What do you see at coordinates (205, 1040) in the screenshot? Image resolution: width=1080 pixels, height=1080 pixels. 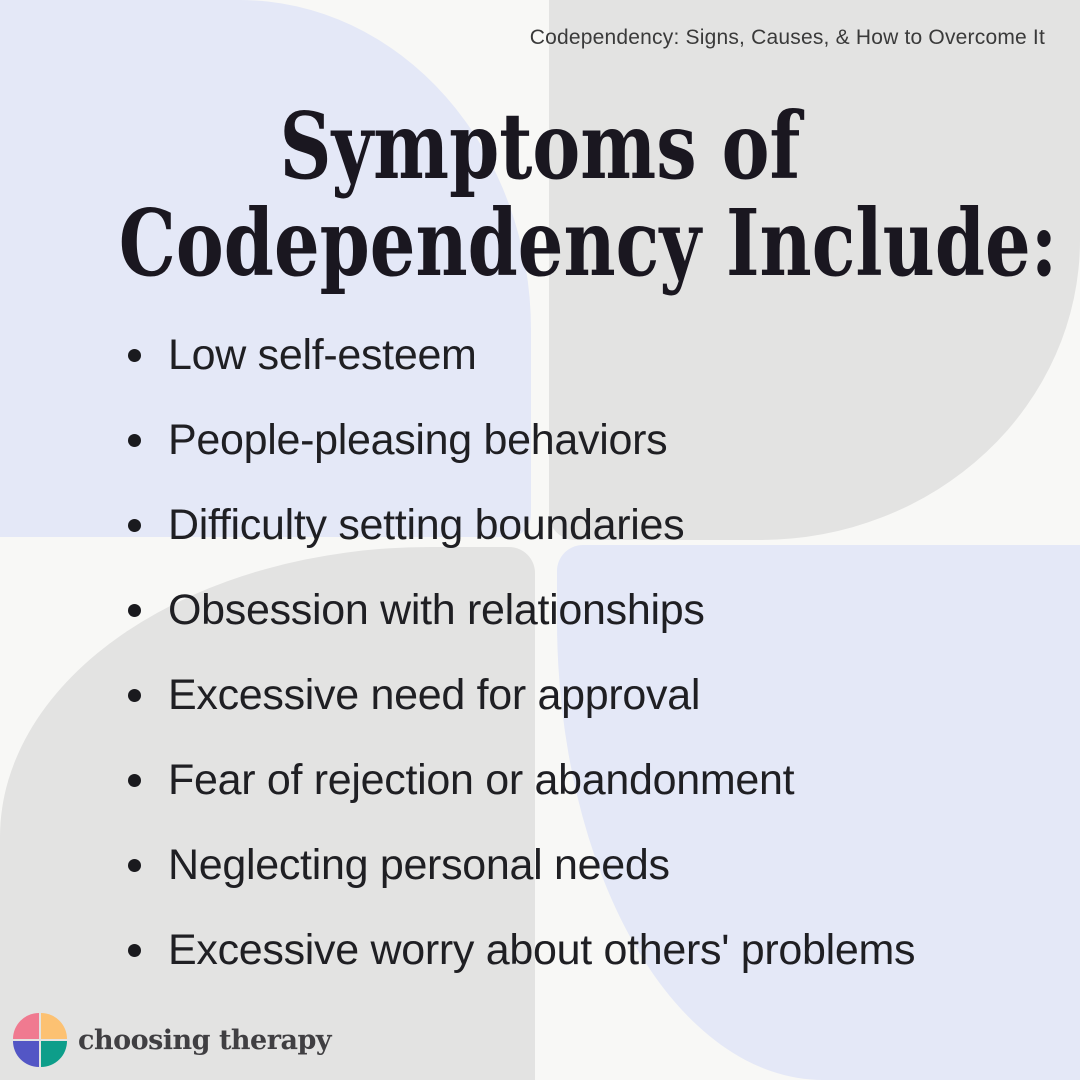 I see `brand-wordmark: choosing therapy` at bounding box center [205, 1040].